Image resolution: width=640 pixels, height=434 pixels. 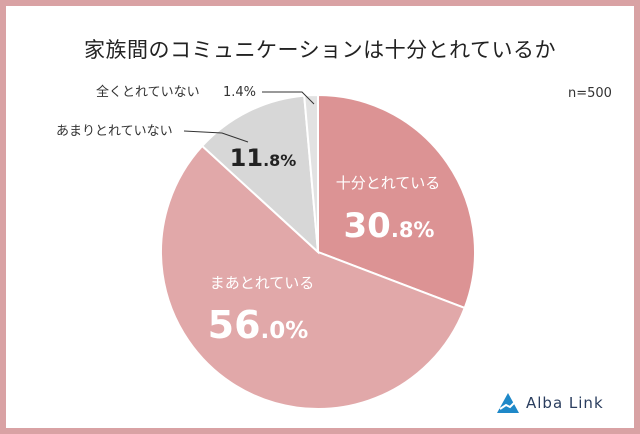 I want to click on label-none: 全くとれていない, so click(x=148, y=92).